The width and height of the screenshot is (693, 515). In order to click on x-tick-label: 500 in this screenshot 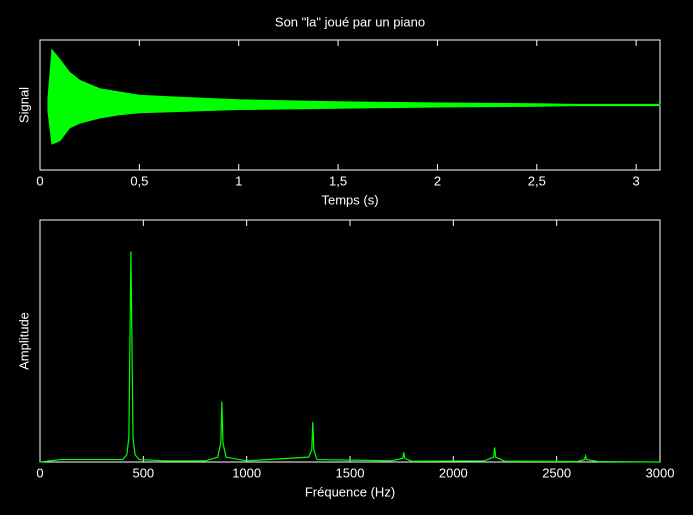, I will do `click(143, 472)`.